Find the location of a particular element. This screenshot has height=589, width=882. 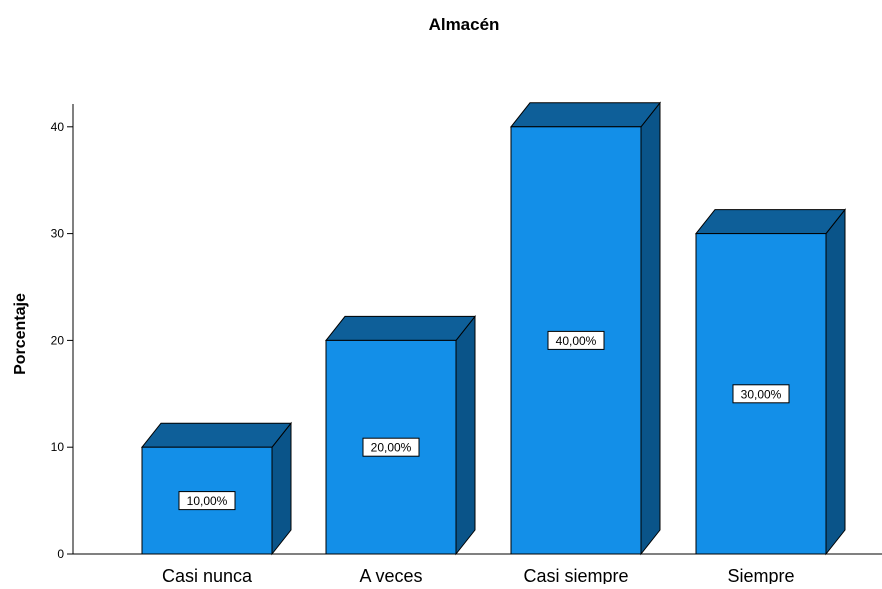

bar: 30,00% is located at coordinates (770, 382).